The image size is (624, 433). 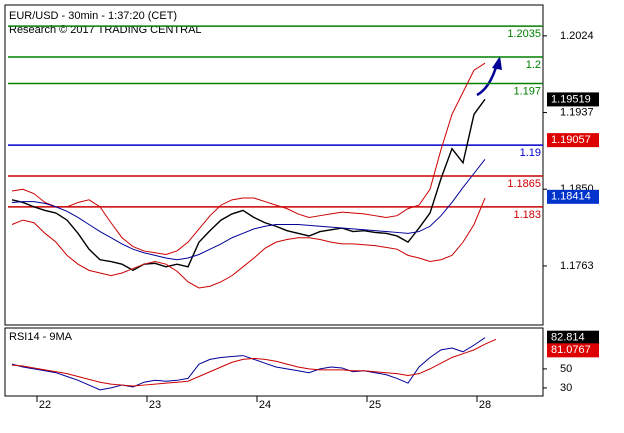 I want to click on price-marker-label: 1.19057, so click(x=571, y=140).